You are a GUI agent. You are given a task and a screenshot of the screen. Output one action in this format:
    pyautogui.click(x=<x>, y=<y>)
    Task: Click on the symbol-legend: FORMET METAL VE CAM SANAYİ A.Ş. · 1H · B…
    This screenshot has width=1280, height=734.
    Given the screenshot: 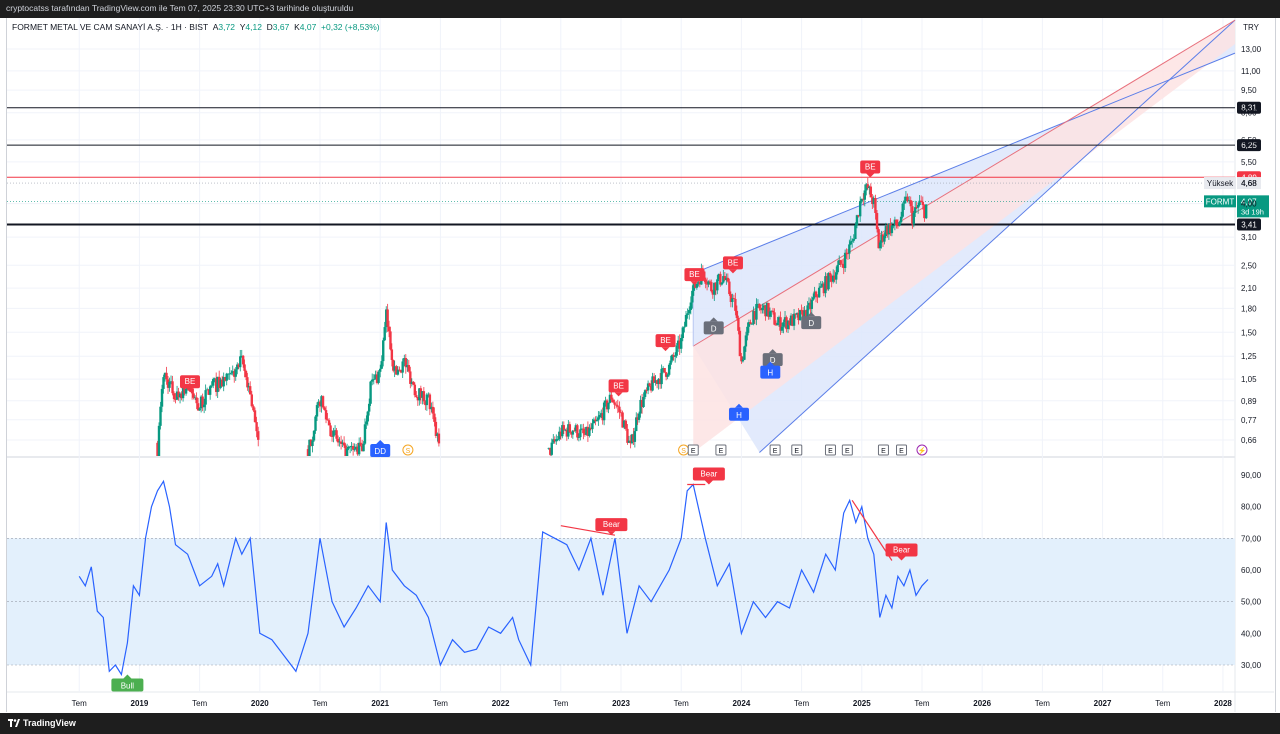 What is the action you would take?
    pyautogui.click(x=196, y=27)
    